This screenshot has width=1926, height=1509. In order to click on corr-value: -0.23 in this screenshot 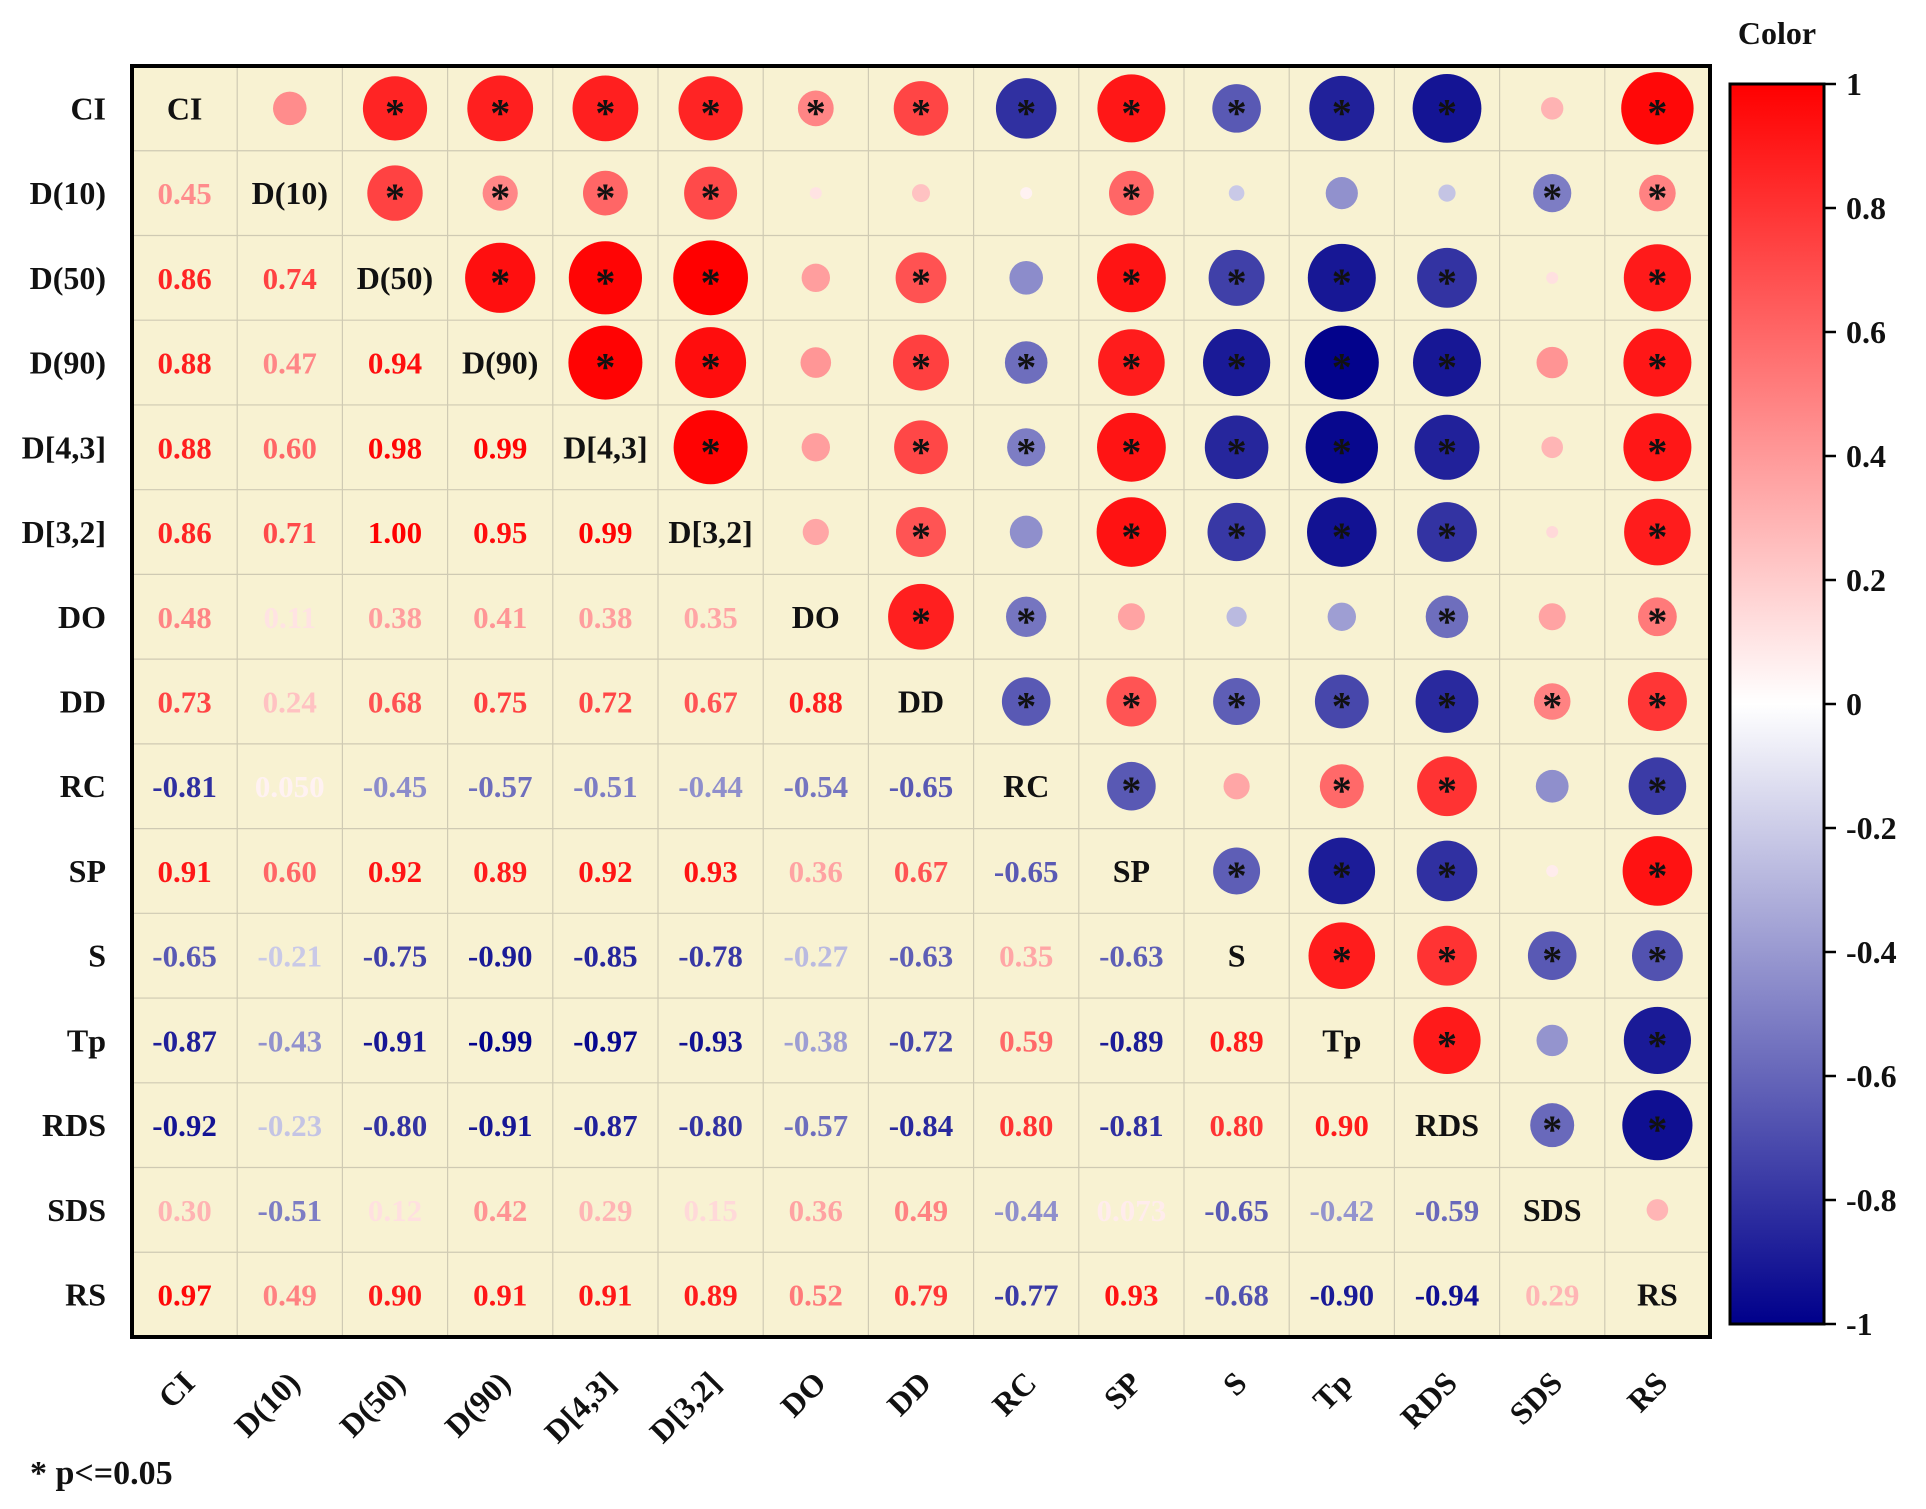, I will do `click(290, 1125)`.